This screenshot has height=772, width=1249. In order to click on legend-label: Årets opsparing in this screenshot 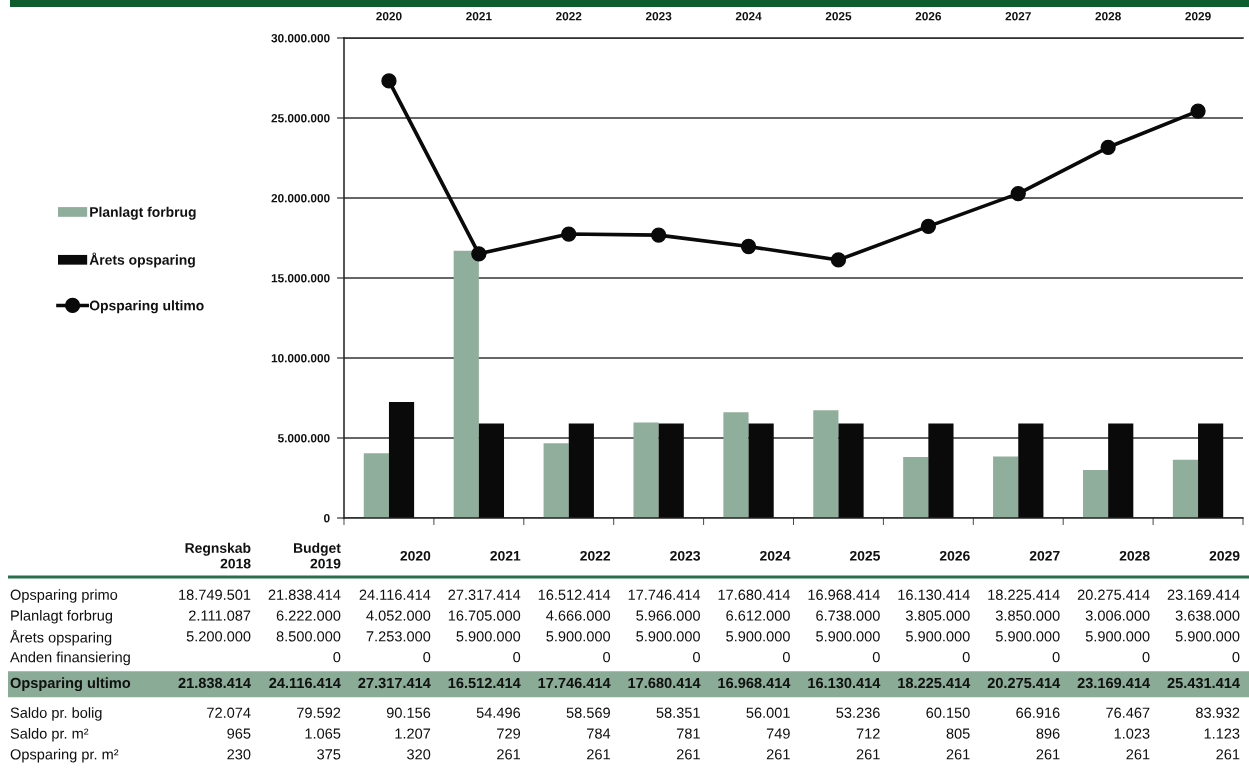, I will do `click(142, 260)`.